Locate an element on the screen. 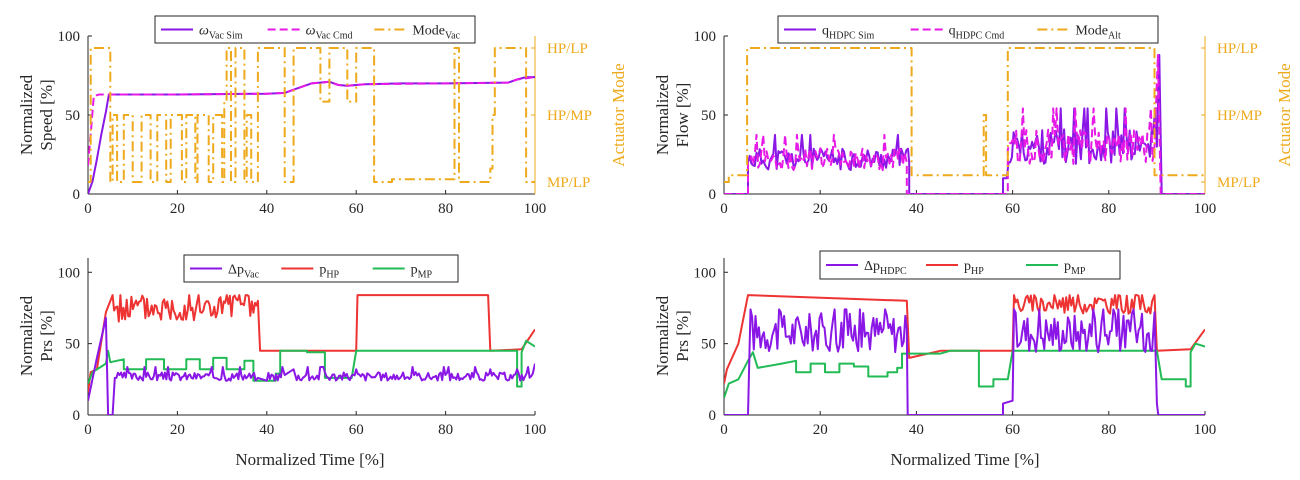 The height and width of the screenshot is (480, 1300). legend-label: ΔpVac is located at coordinates (244, 272).